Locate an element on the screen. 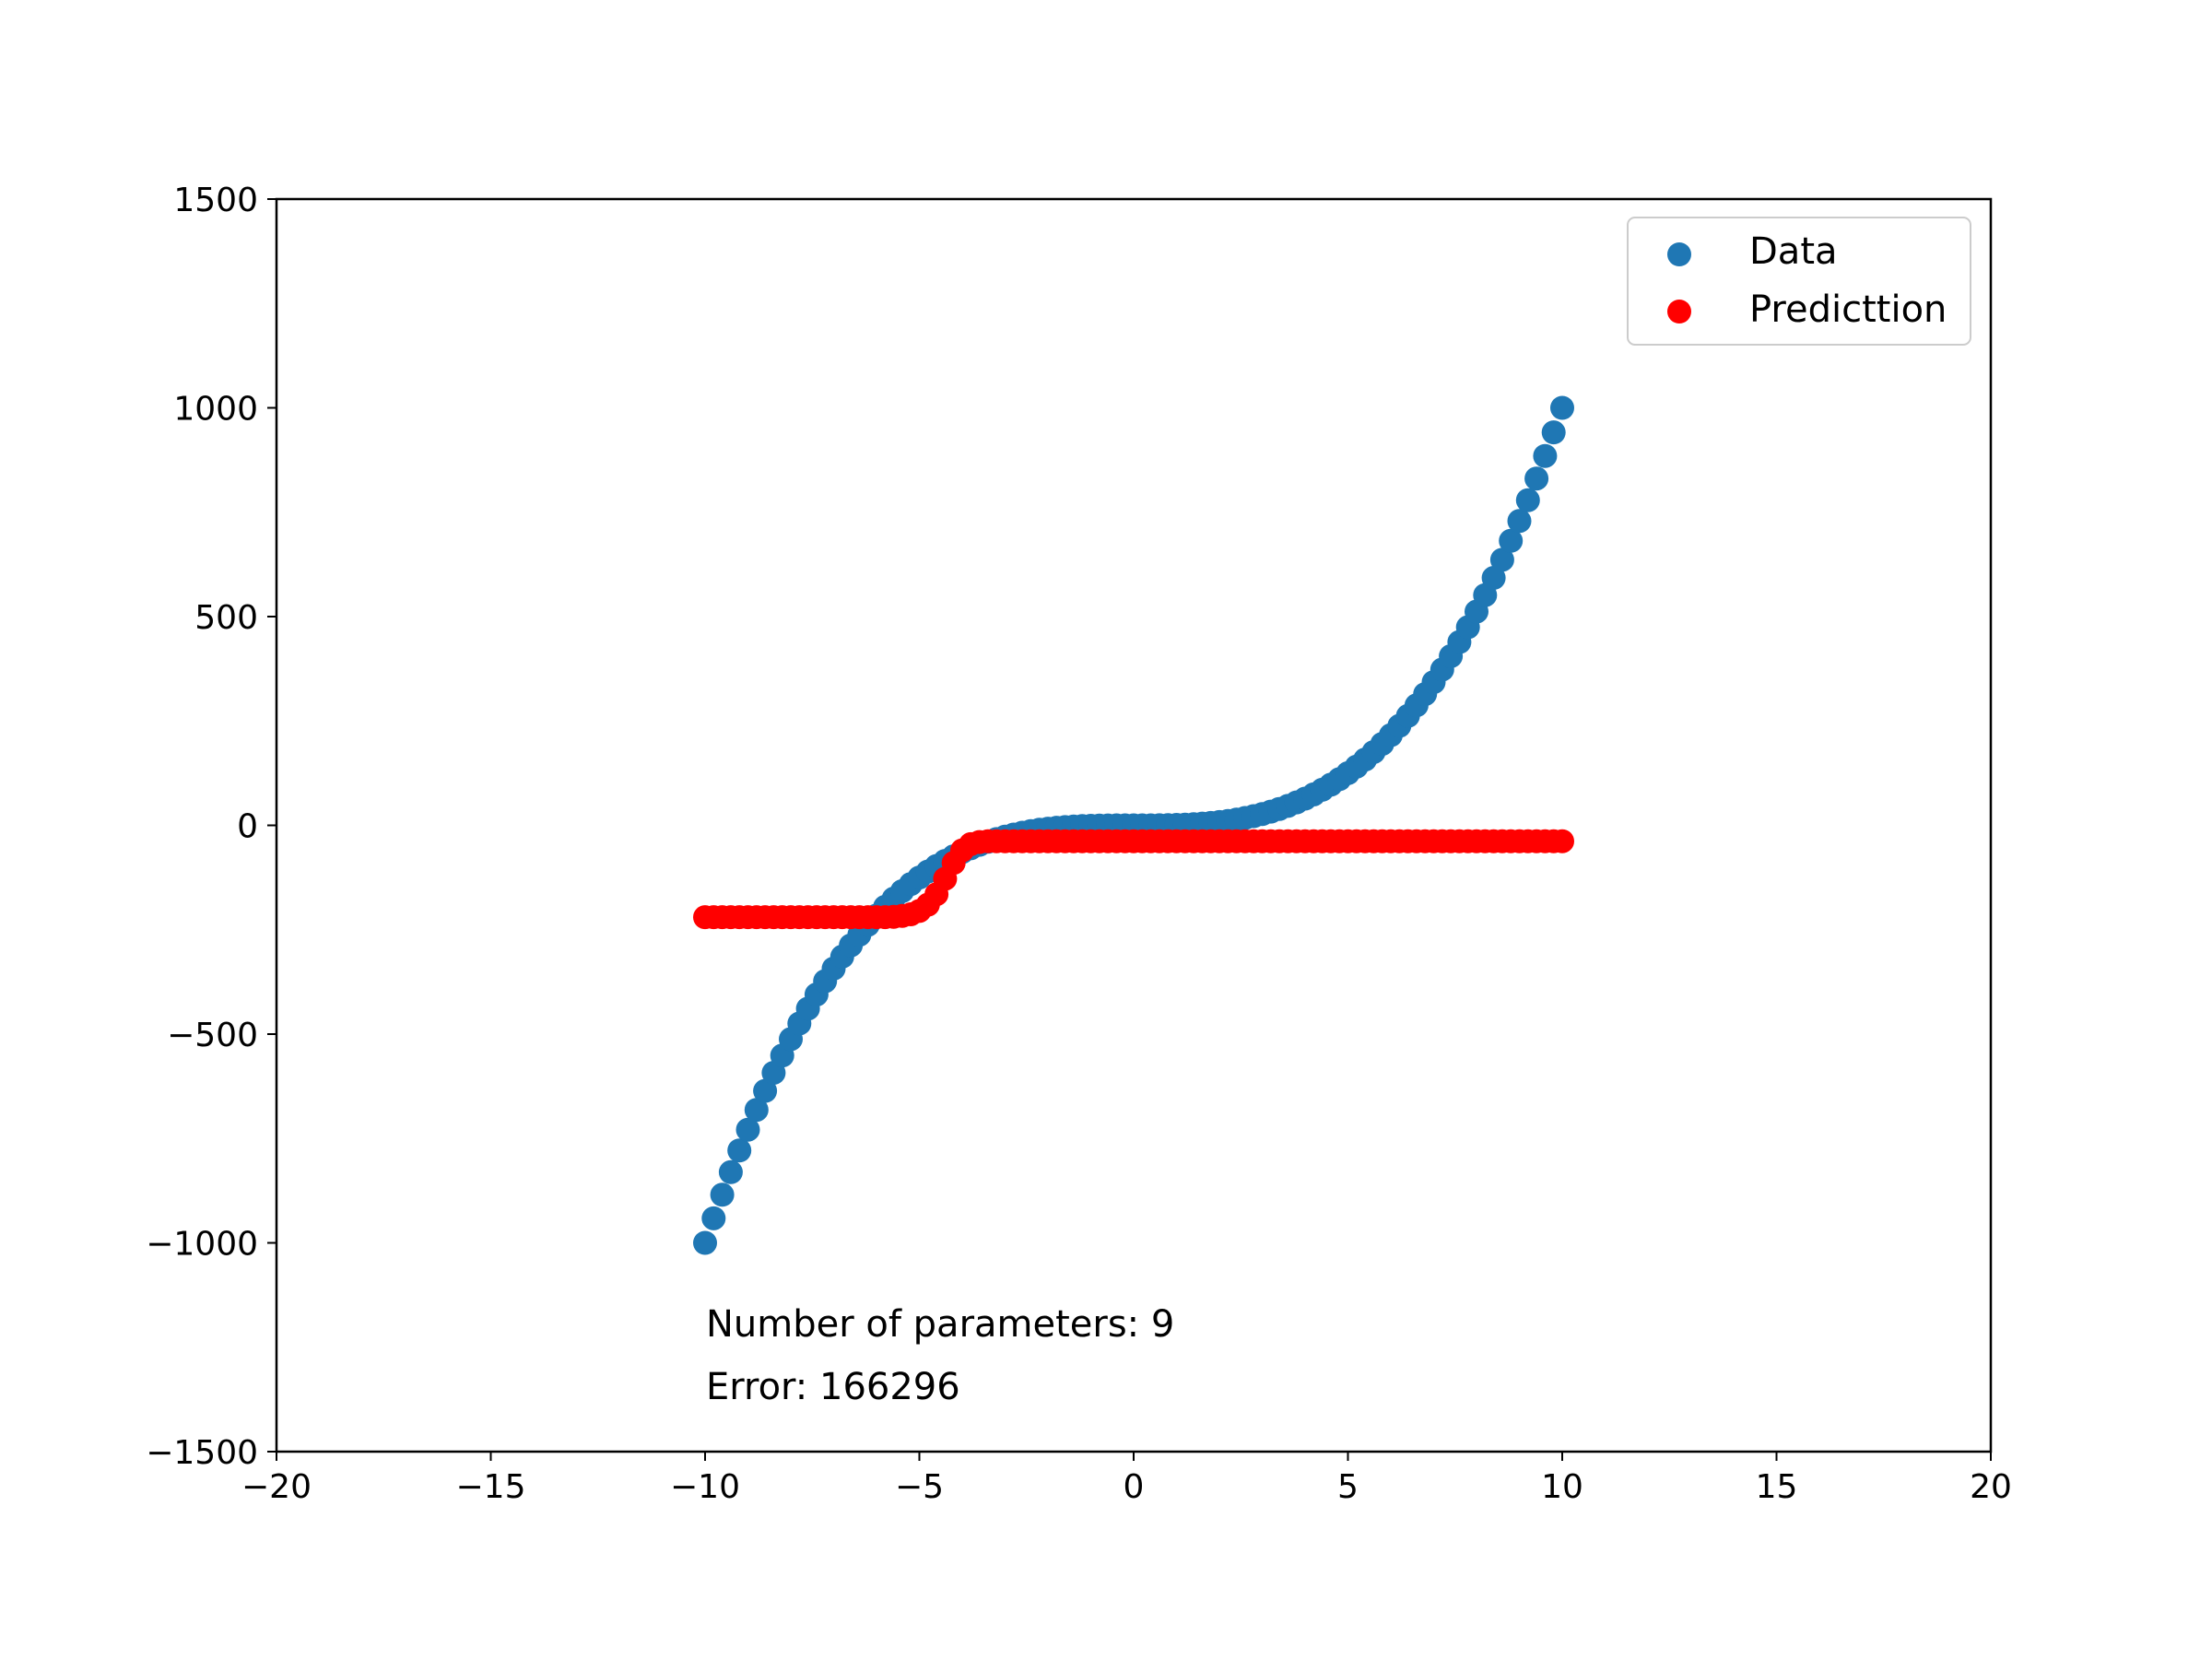  legend-label-prediction: Predicttion is located at coordinates (1848, 309).